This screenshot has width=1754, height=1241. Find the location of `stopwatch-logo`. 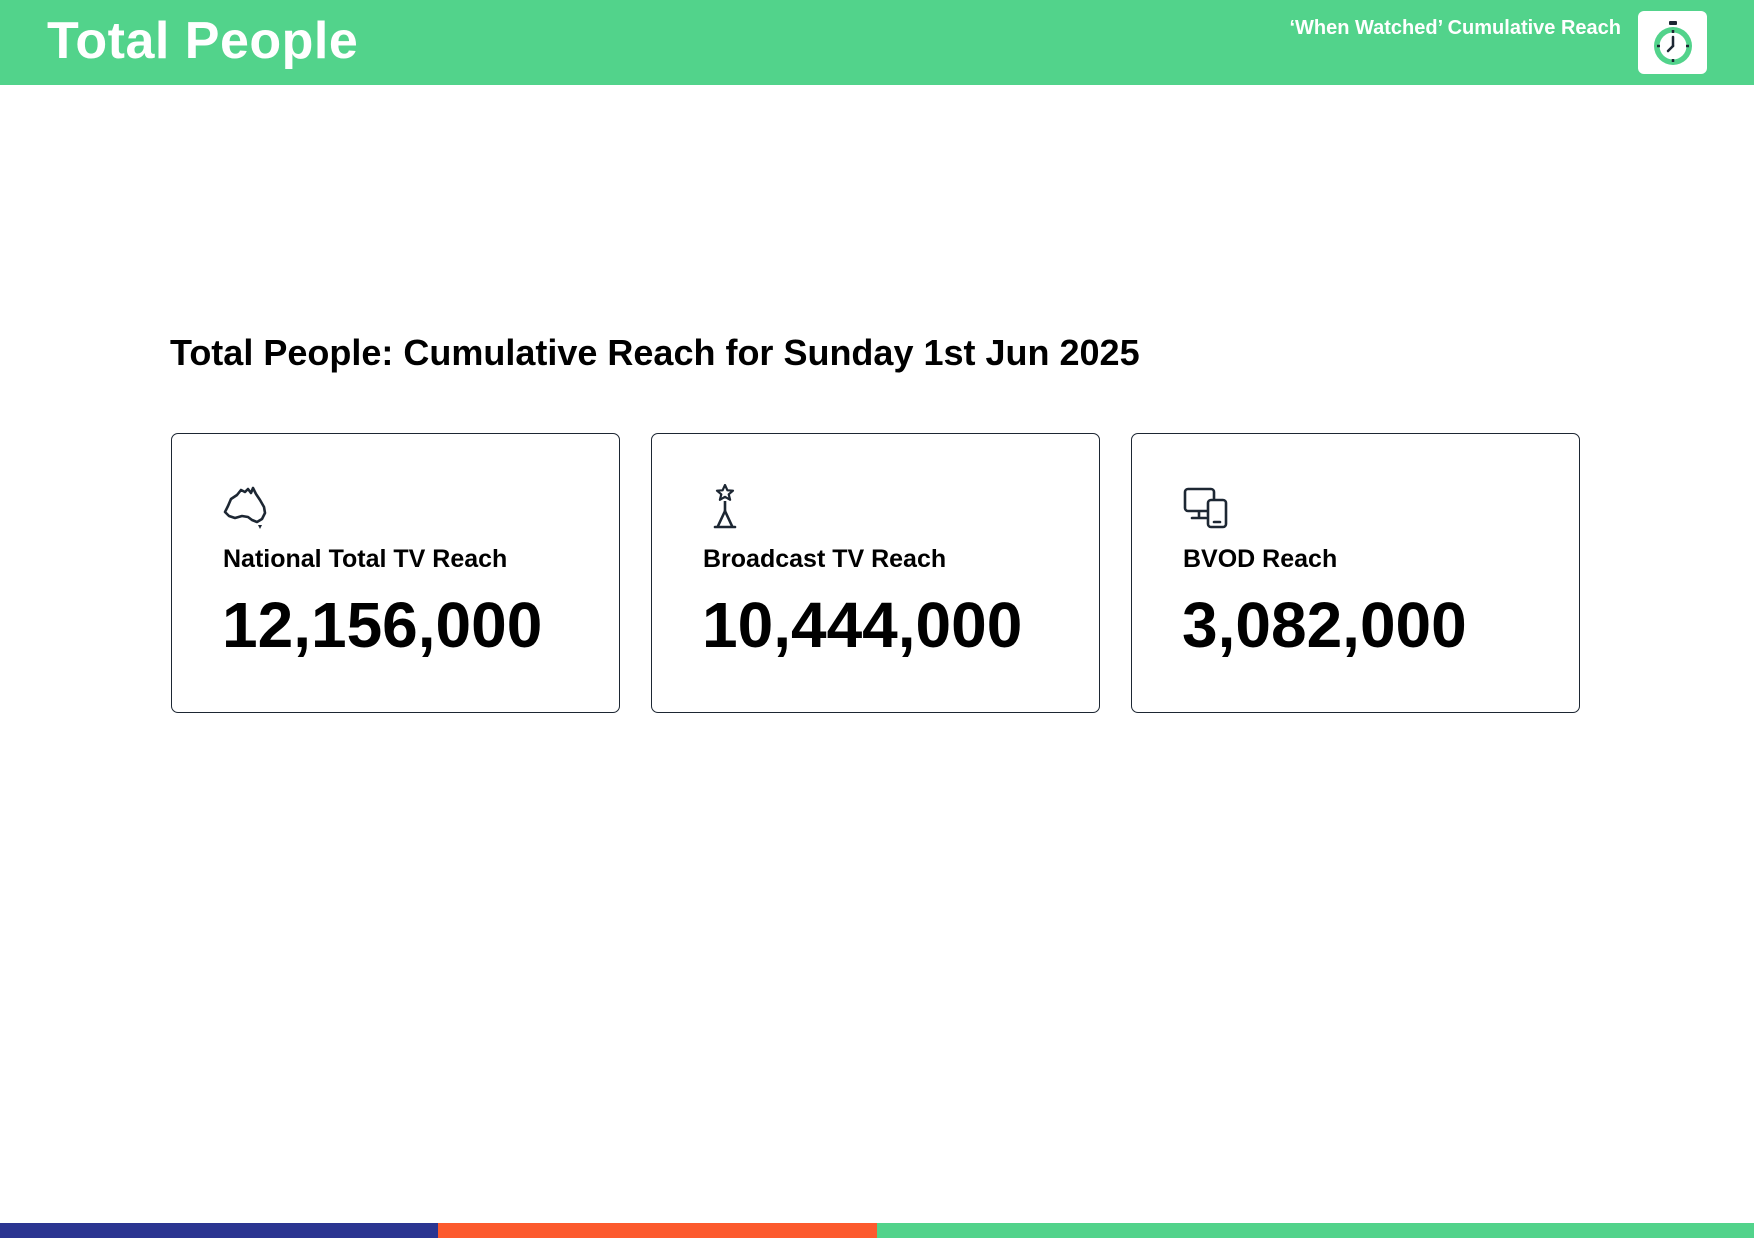

stopwatch-logo is located at coordinates (1672, 42).